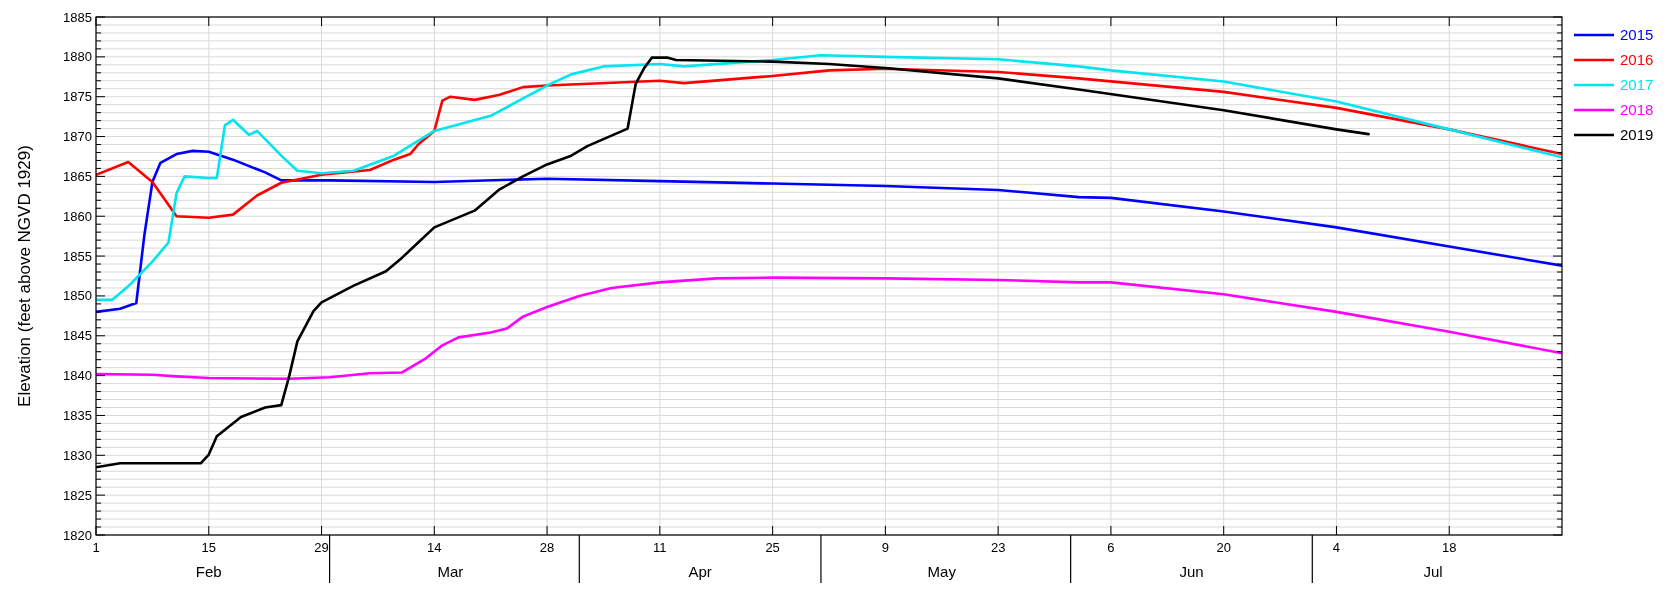  What do you see at coordinates (77, 176) in the screenshot?
I see `y-tick-label: 1865` at bounding box center [77, 176].